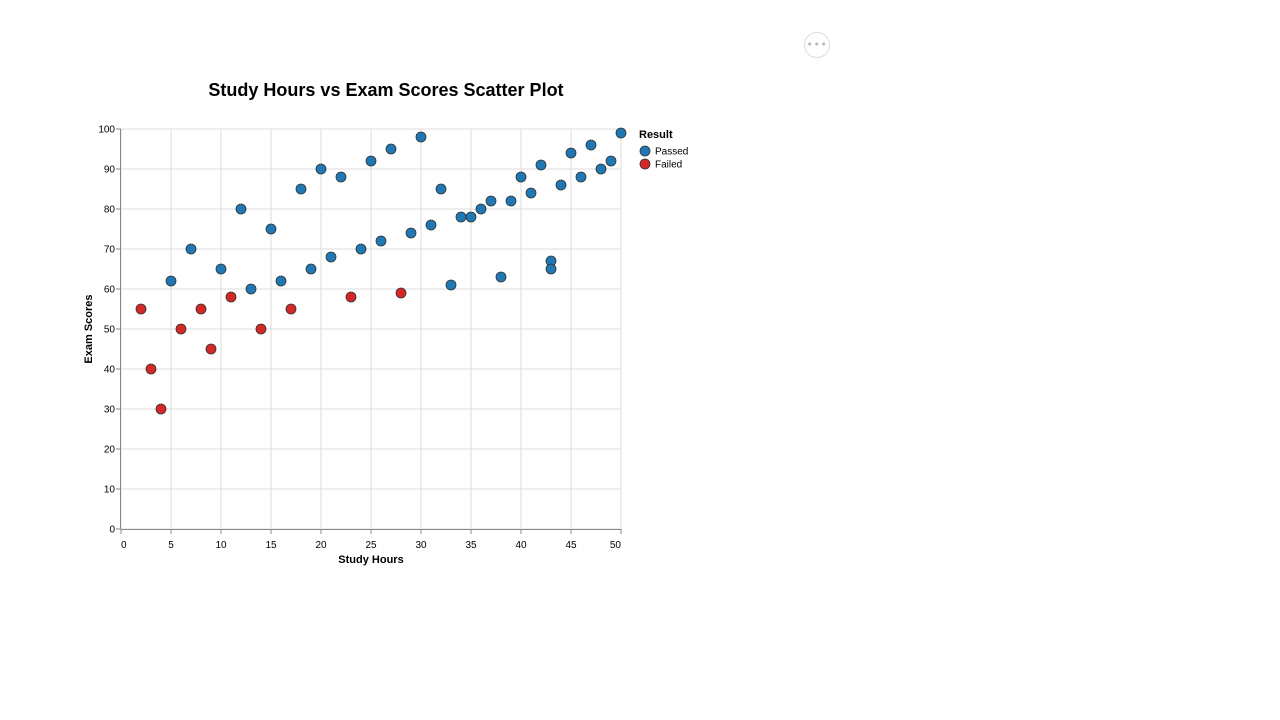 The height and width of the screenshot is (720, 1280). What do you see at coordinates (110, 290) in the screenshot?
I see `y-tick-label: 60` at bounding box center [110, 290].